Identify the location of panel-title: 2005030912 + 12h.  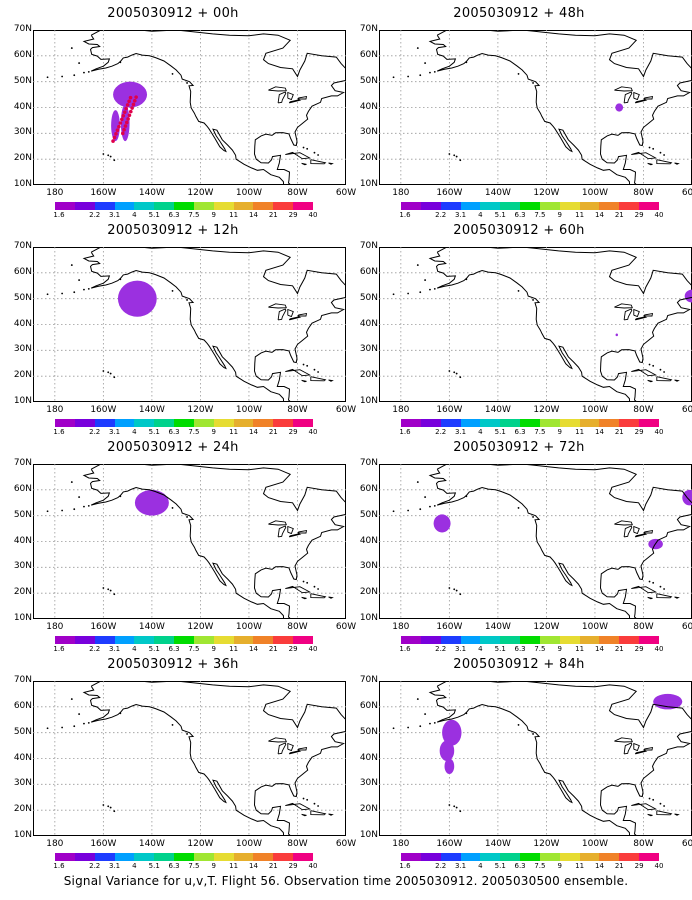
(173, 230).